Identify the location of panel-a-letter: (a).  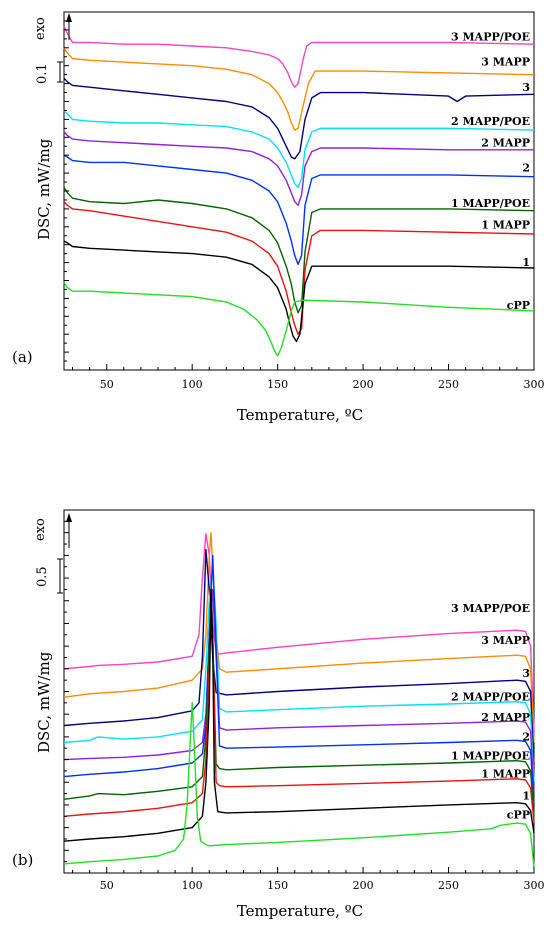
(22, 357).